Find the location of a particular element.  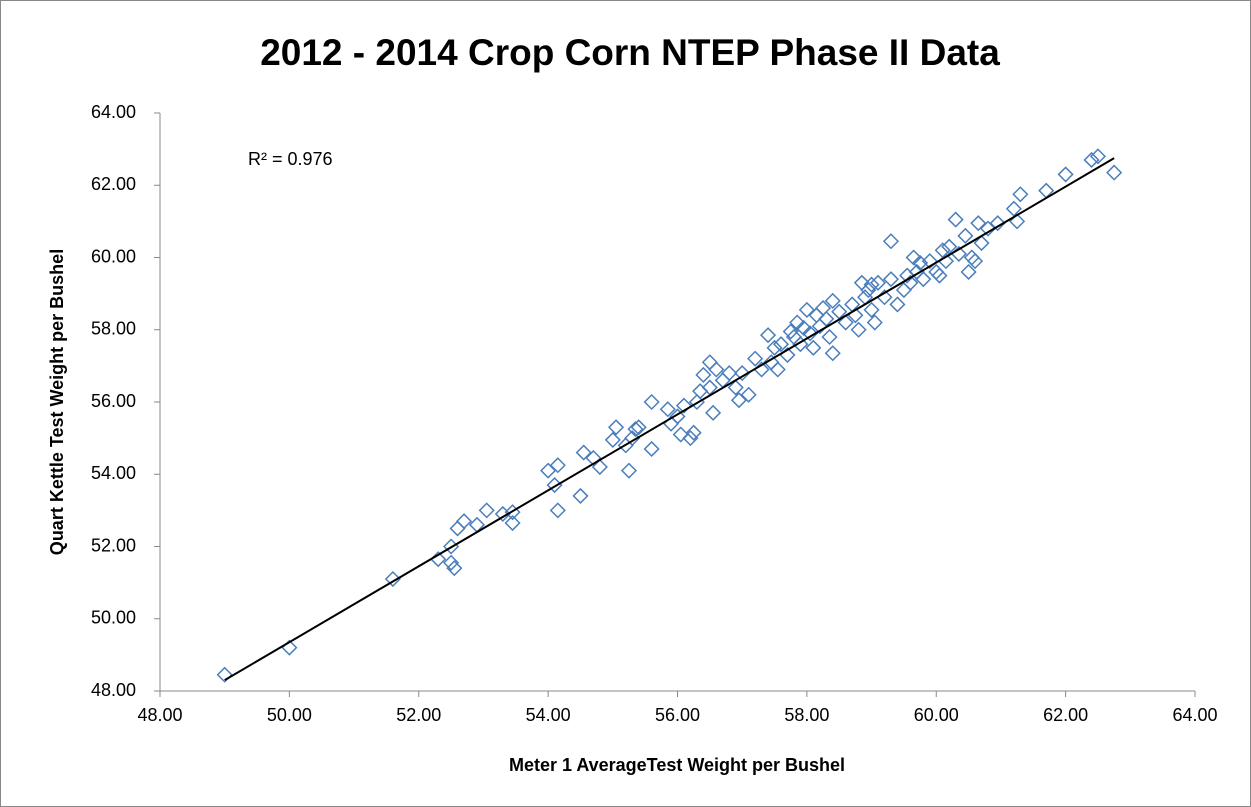

y-tick-label: 48.00 is located at coordinates (113, 690).